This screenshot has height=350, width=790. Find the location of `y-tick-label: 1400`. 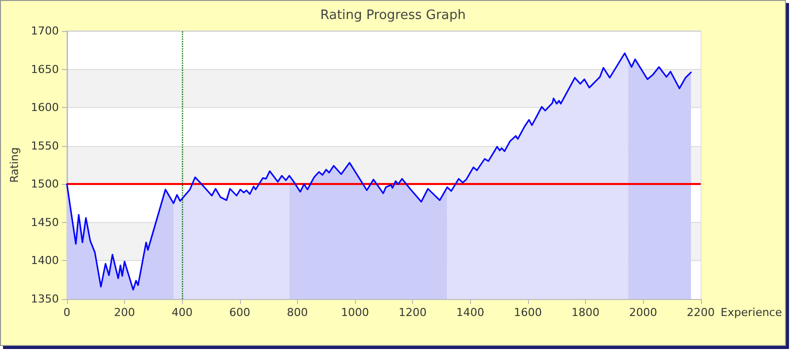

y-tick-label: 1400 is located at coordinates (44, 261).